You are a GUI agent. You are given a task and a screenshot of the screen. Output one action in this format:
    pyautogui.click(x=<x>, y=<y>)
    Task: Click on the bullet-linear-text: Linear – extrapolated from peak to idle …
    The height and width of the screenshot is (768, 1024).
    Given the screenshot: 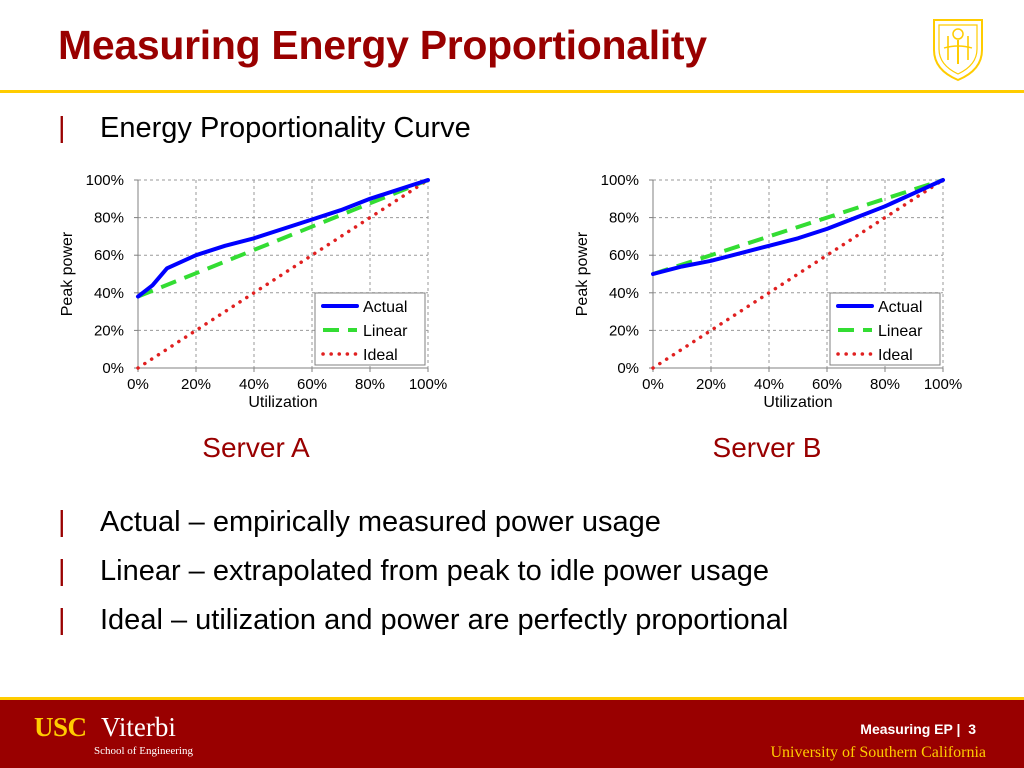 What is the action you would take?
    pyautogui.click(x=435, y=571)
    